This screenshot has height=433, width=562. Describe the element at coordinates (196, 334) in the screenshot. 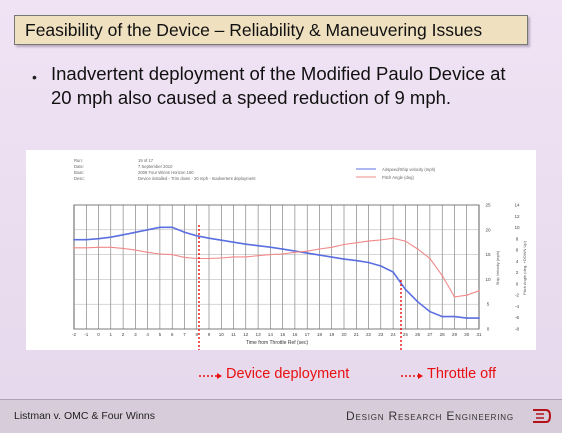

I see `x-tick-label: 8` at that location.